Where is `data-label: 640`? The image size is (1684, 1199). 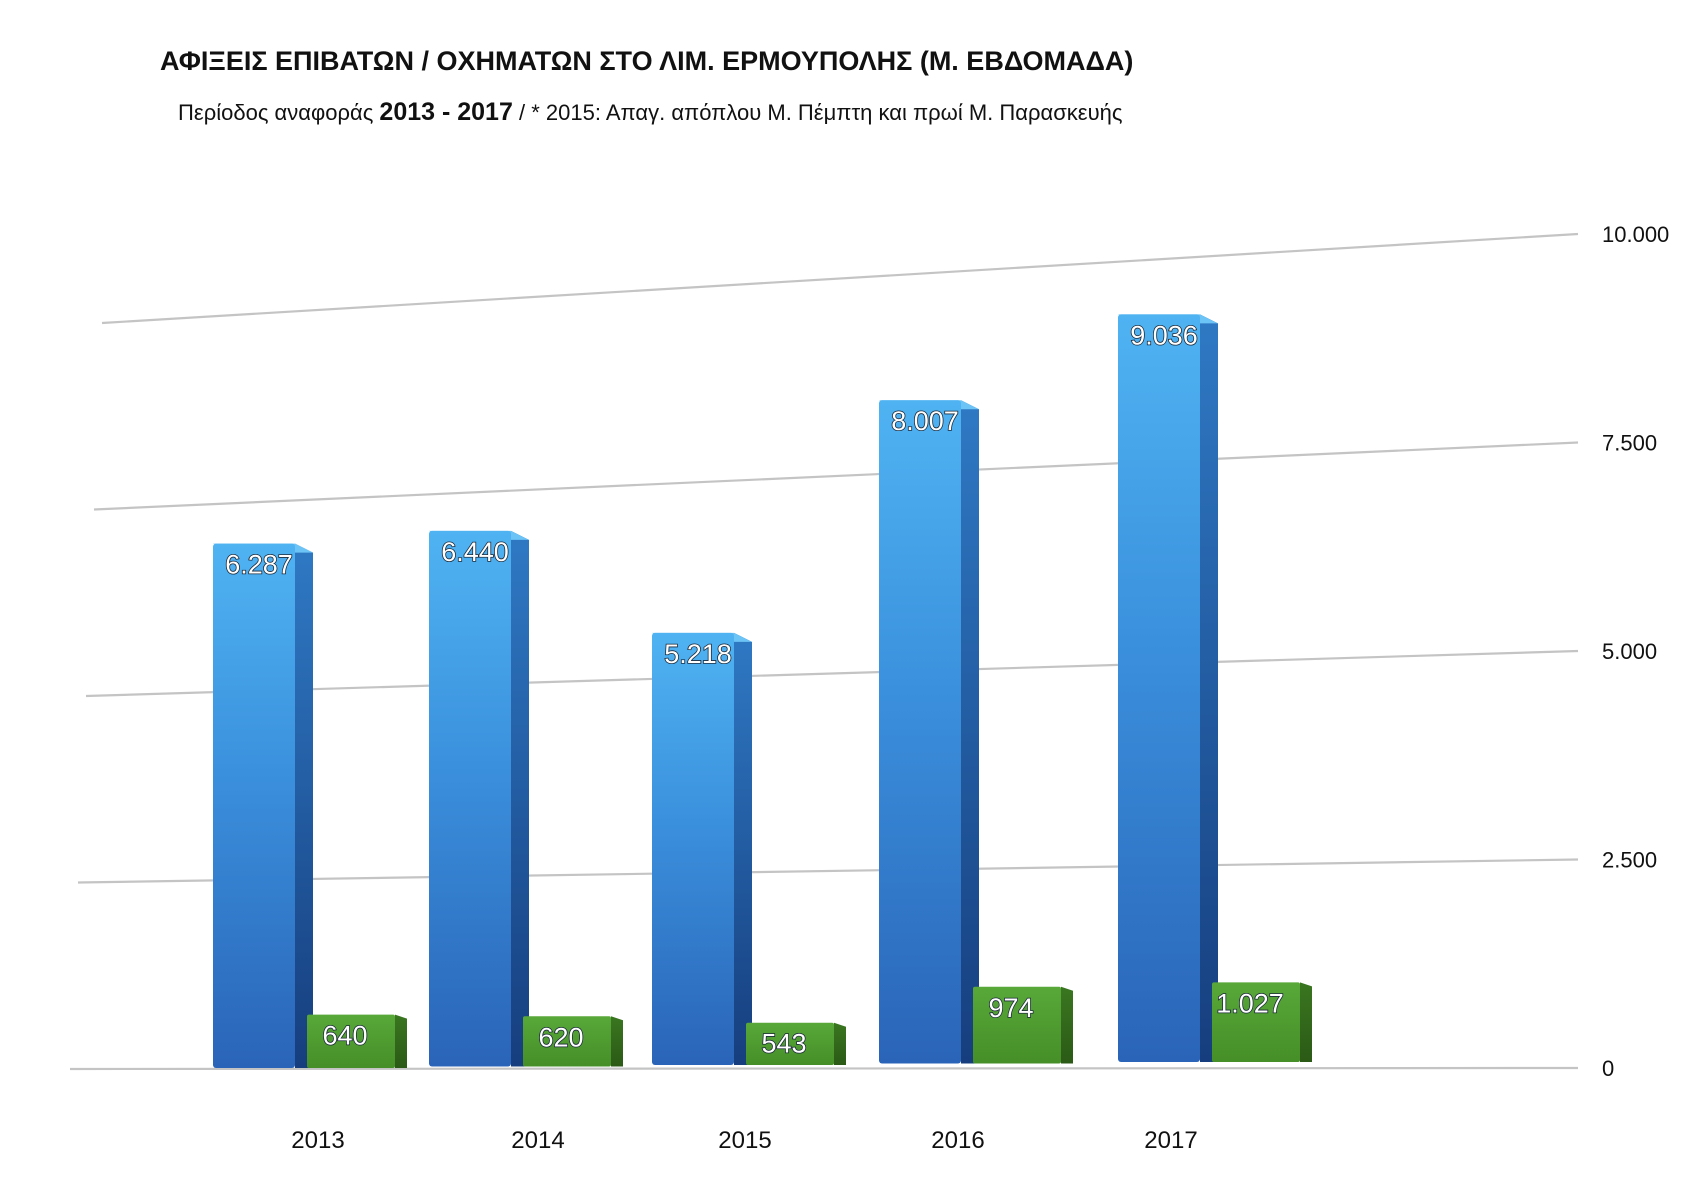
data-label: 640 is located at coordinates (344, 1036).